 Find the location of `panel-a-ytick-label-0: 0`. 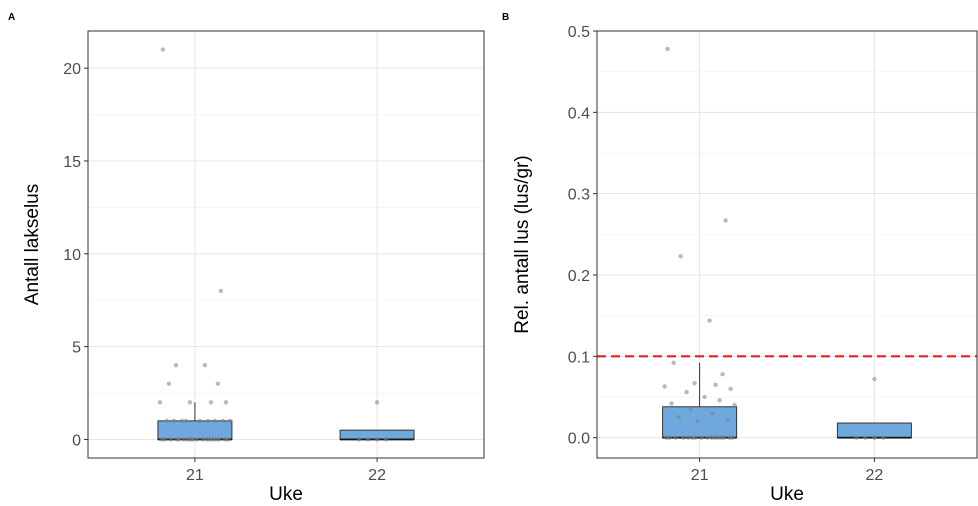

panel-a-ytick-label-0: 0 is located at coordinates (76, 440).